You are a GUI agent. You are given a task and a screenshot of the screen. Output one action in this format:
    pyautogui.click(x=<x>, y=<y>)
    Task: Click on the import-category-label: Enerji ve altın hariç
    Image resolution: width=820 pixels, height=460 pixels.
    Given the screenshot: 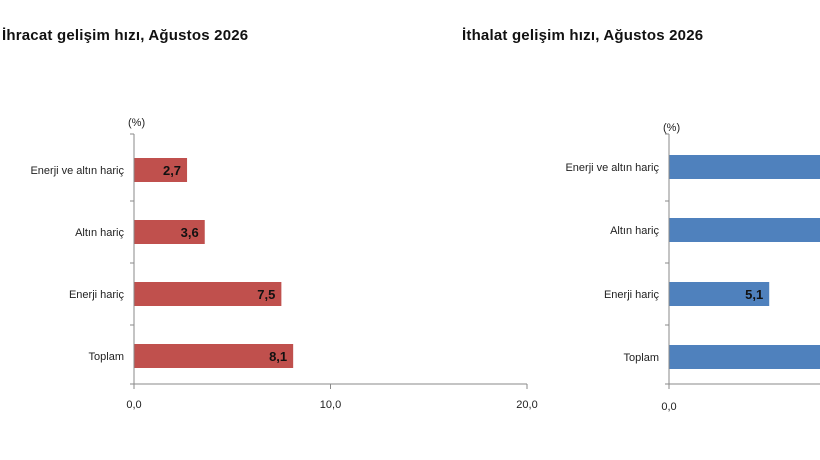 What is the action you would take?
    pyautogui.click(x=612, y=168)
    